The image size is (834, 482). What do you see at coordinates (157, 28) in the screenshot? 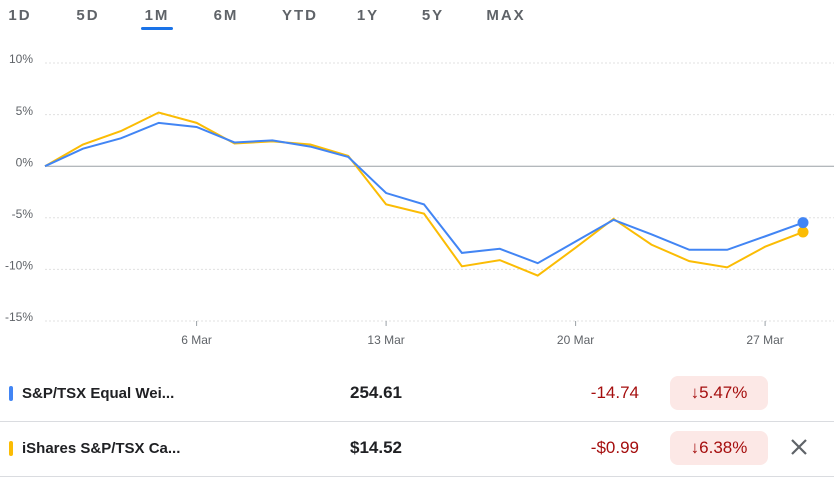
I see `active-underline` at bounding box center [157, 28].